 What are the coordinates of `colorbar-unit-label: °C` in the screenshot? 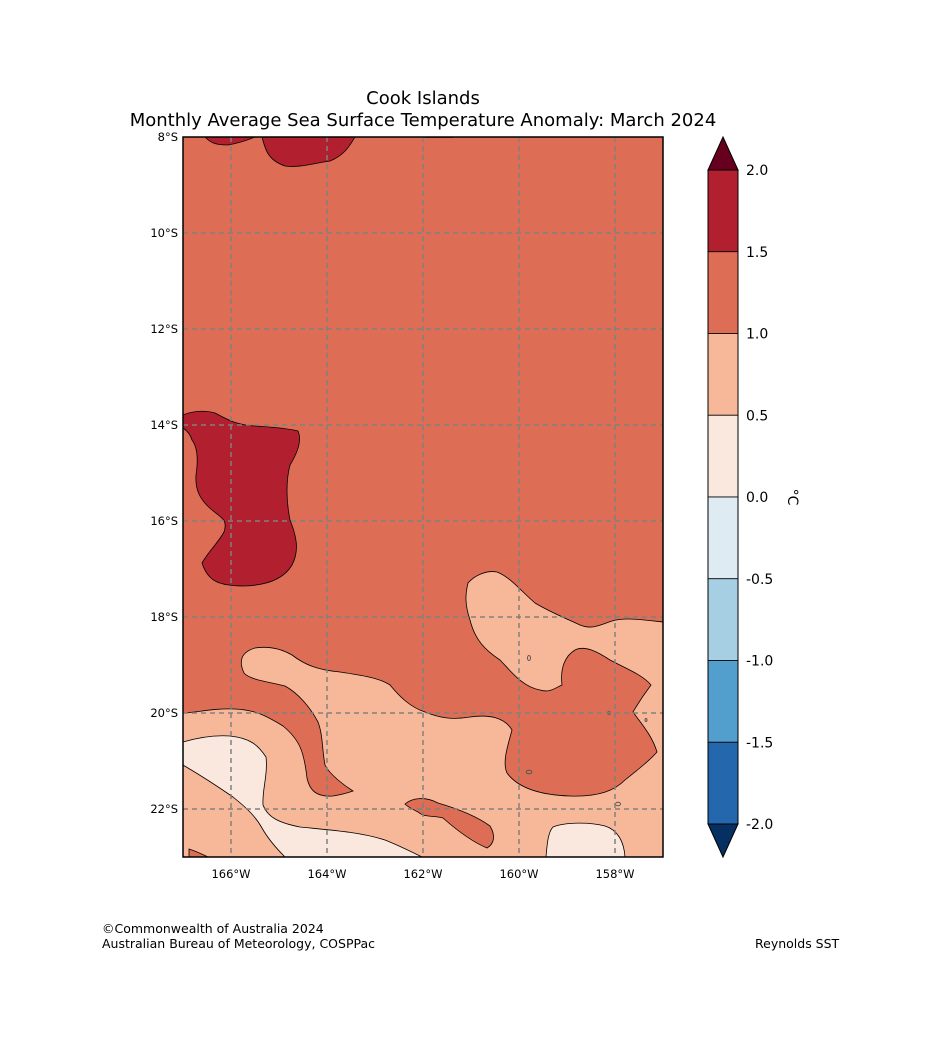 It's located at (792, 497).